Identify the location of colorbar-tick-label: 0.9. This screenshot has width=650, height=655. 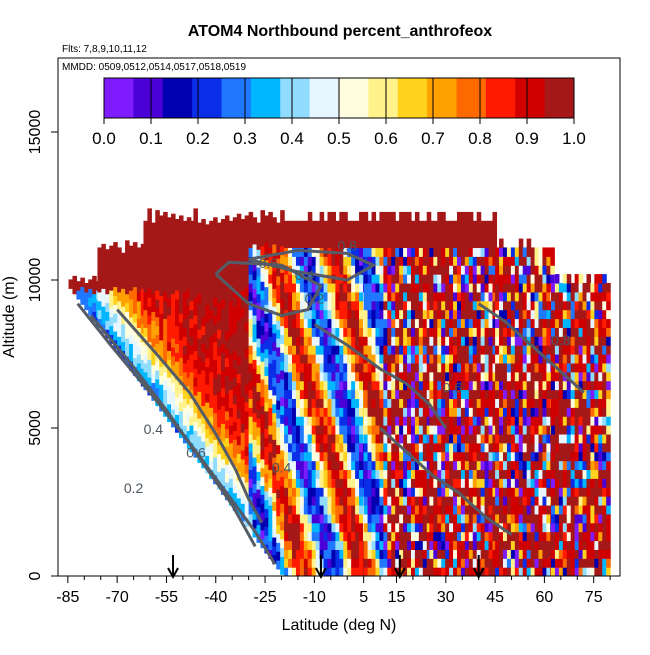
(527, 138).